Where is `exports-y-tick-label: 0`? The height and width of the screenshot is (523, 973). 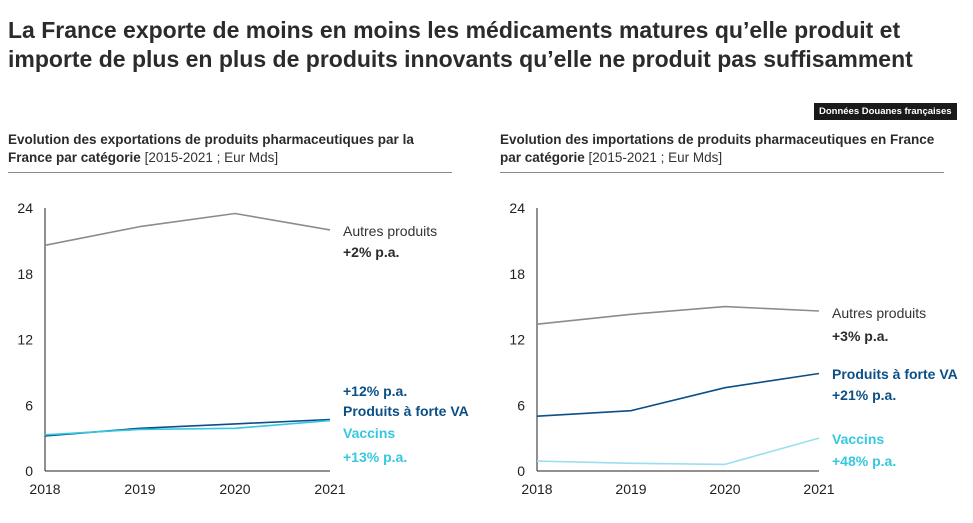 exports-y-tick-label: 0 is located at coordinates (29, 471).